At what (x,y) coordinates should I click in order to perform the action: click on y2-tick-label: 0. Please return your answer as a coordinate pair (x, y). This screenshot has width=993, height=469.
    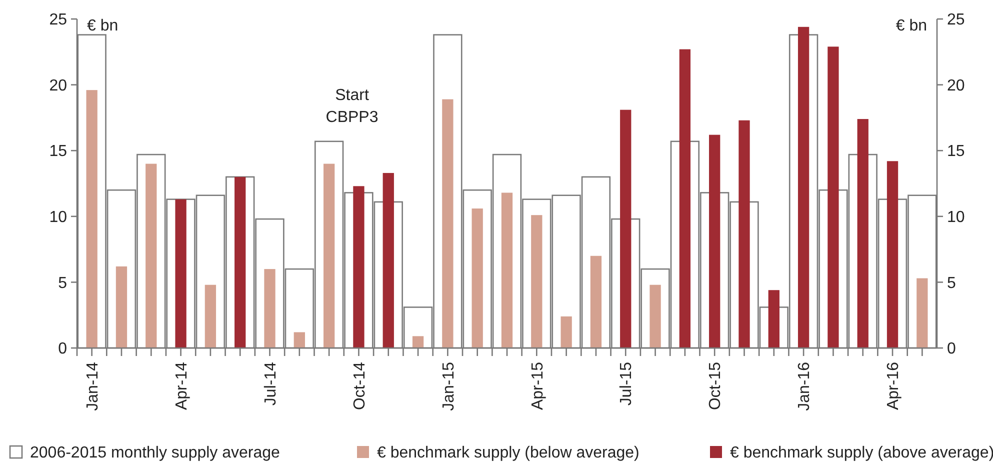
    Looking at the image, I should click on (951, 349).